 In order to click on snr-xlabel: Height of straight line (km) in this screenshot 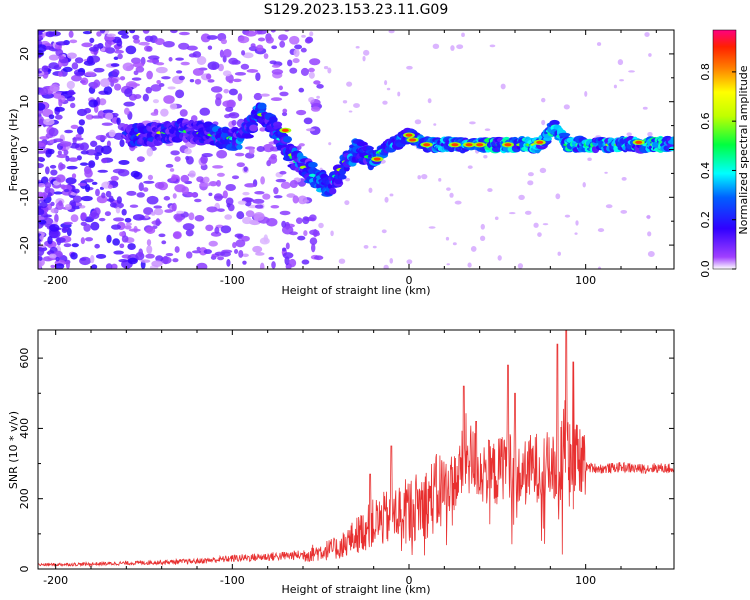, I will do `click(355, 589)`.